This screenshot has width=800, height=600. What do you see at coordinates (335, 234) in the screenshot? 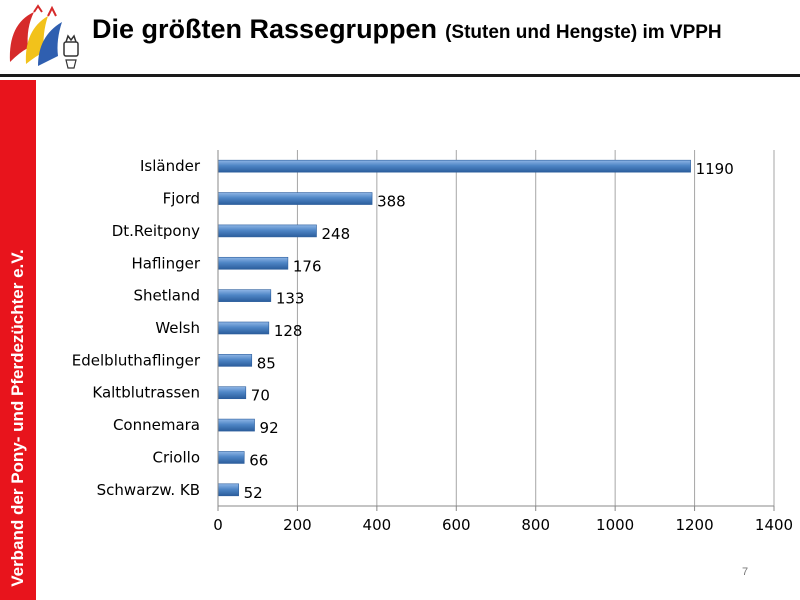
I see `data-label: 248` at bounding box center [335, 234].